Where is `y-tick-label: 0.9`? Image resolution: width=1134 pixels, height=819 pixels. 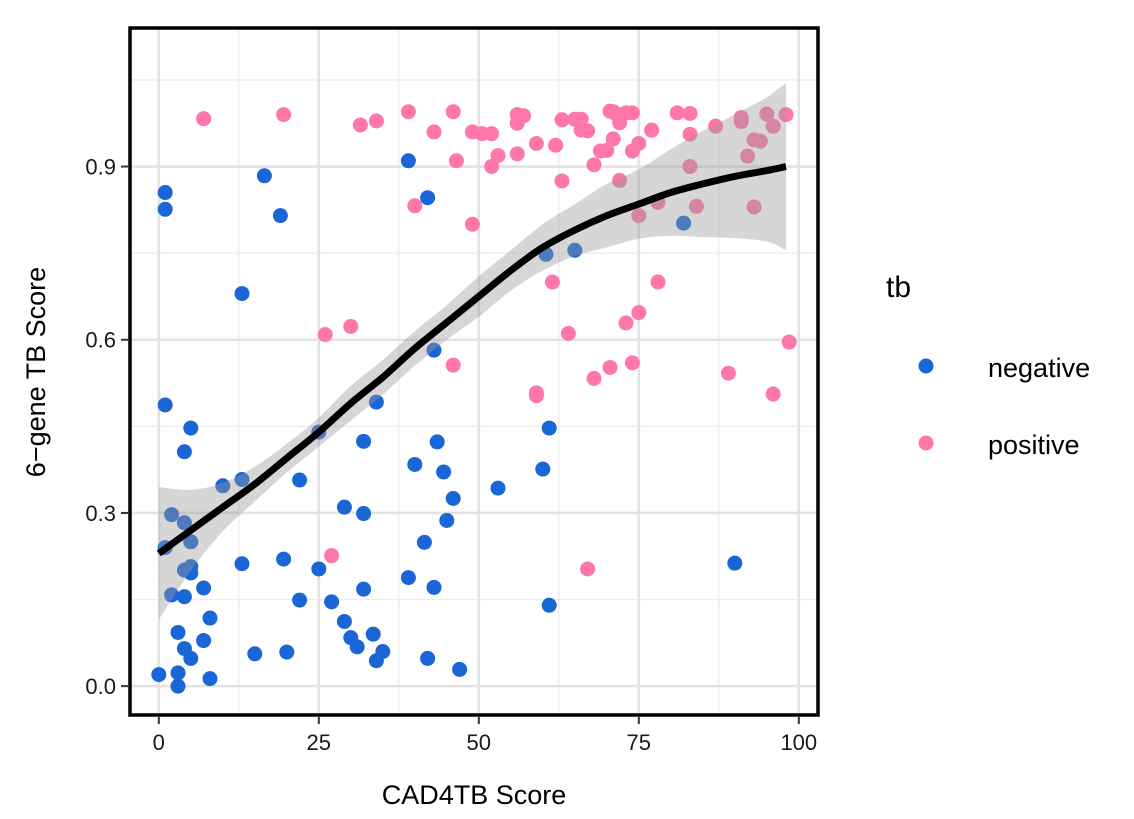
y-tick-label: 0.9 is located at coordinates (100, 167).